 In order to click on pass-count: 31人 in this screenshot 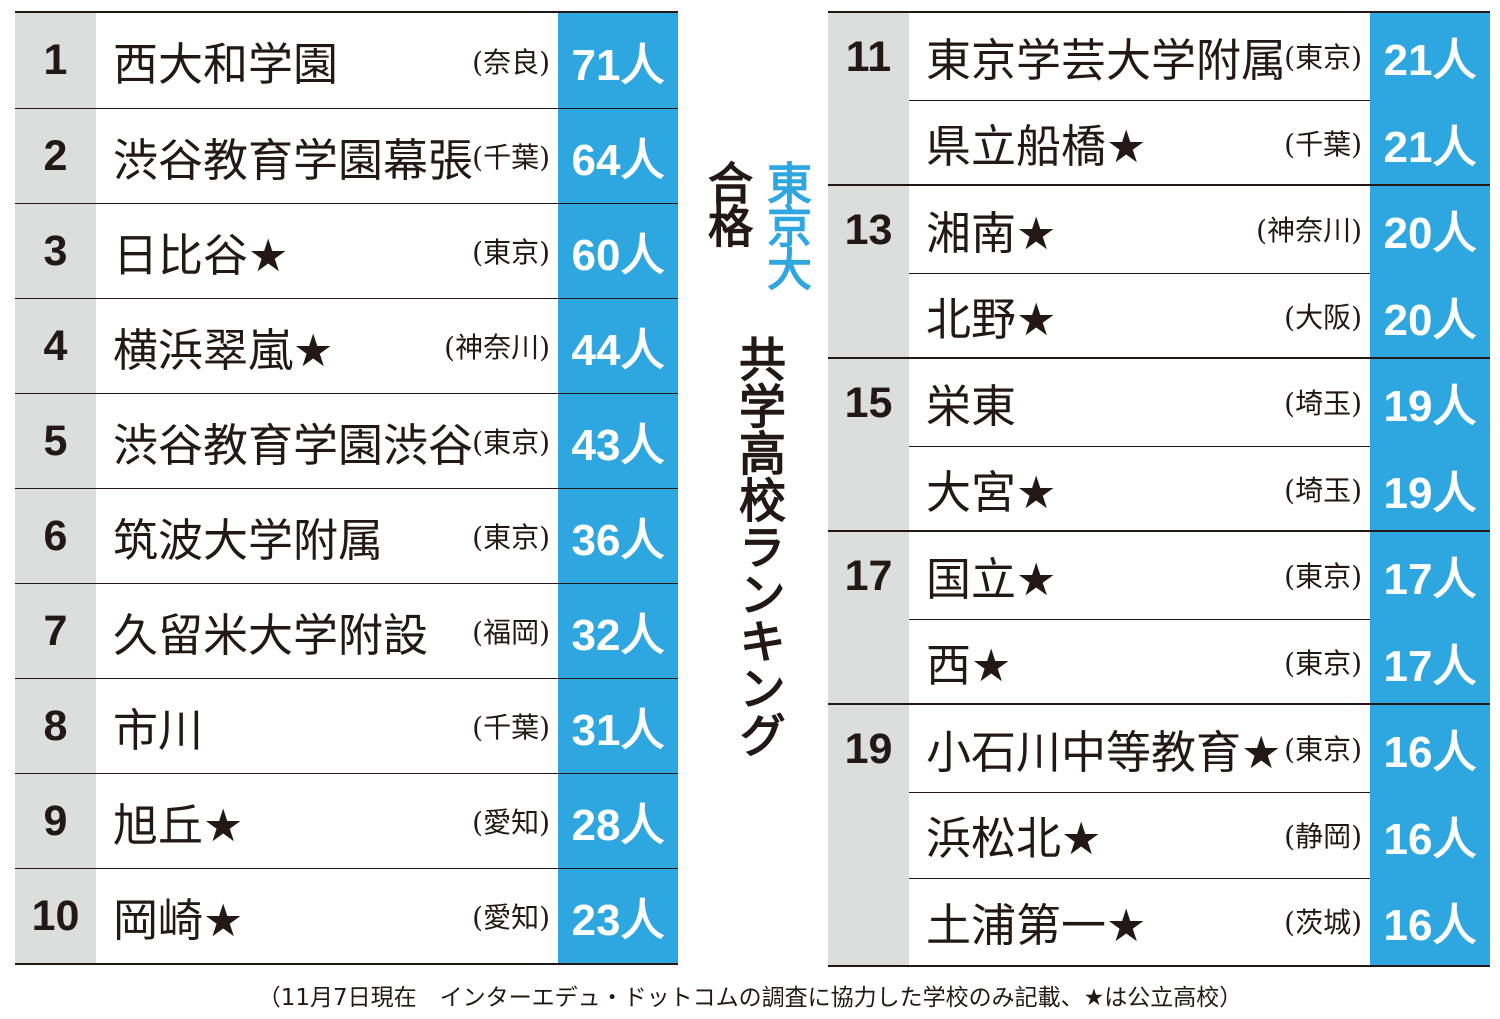, I will do `click(618, 726)`.